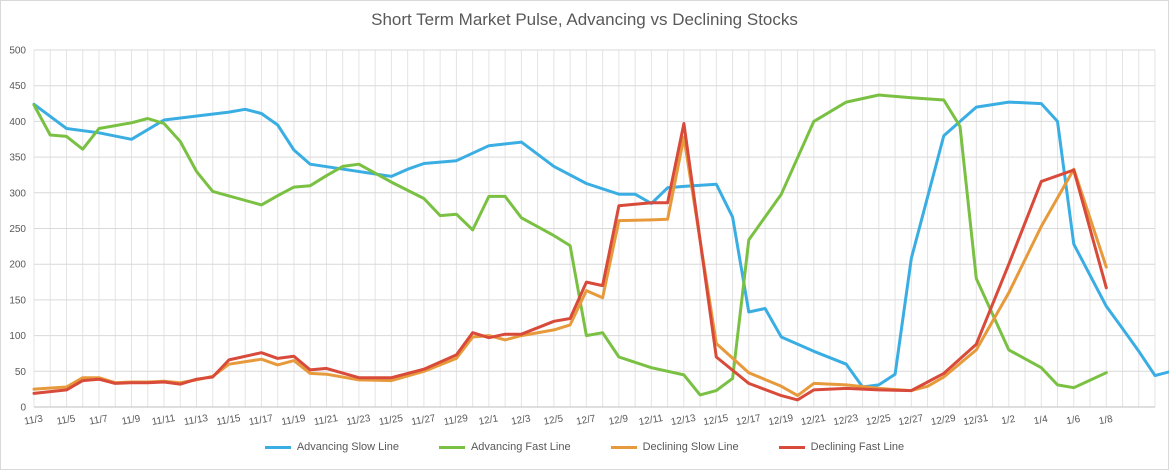  I want to click on x-tick-label: 12/7, so click(586, 420).